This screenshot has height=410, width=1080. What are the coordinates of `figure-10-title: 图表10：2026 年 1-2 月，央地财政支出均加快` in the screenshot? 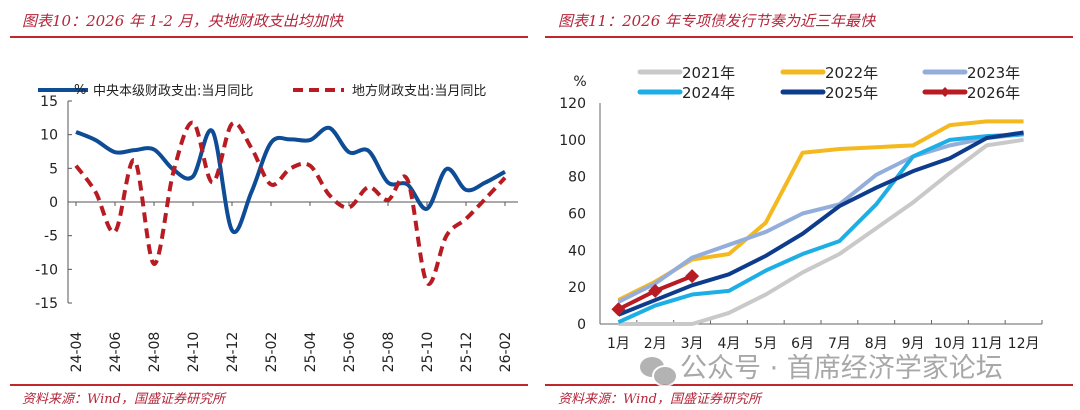 It's located at (182, 21).